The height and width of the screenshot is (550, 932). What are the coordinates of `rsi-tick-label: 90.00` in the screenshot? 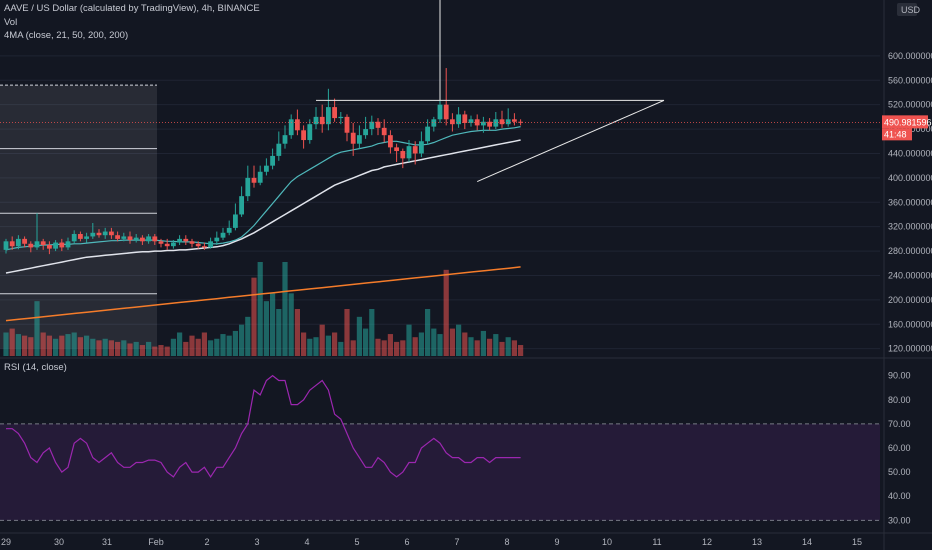 It's located at (899, 376).